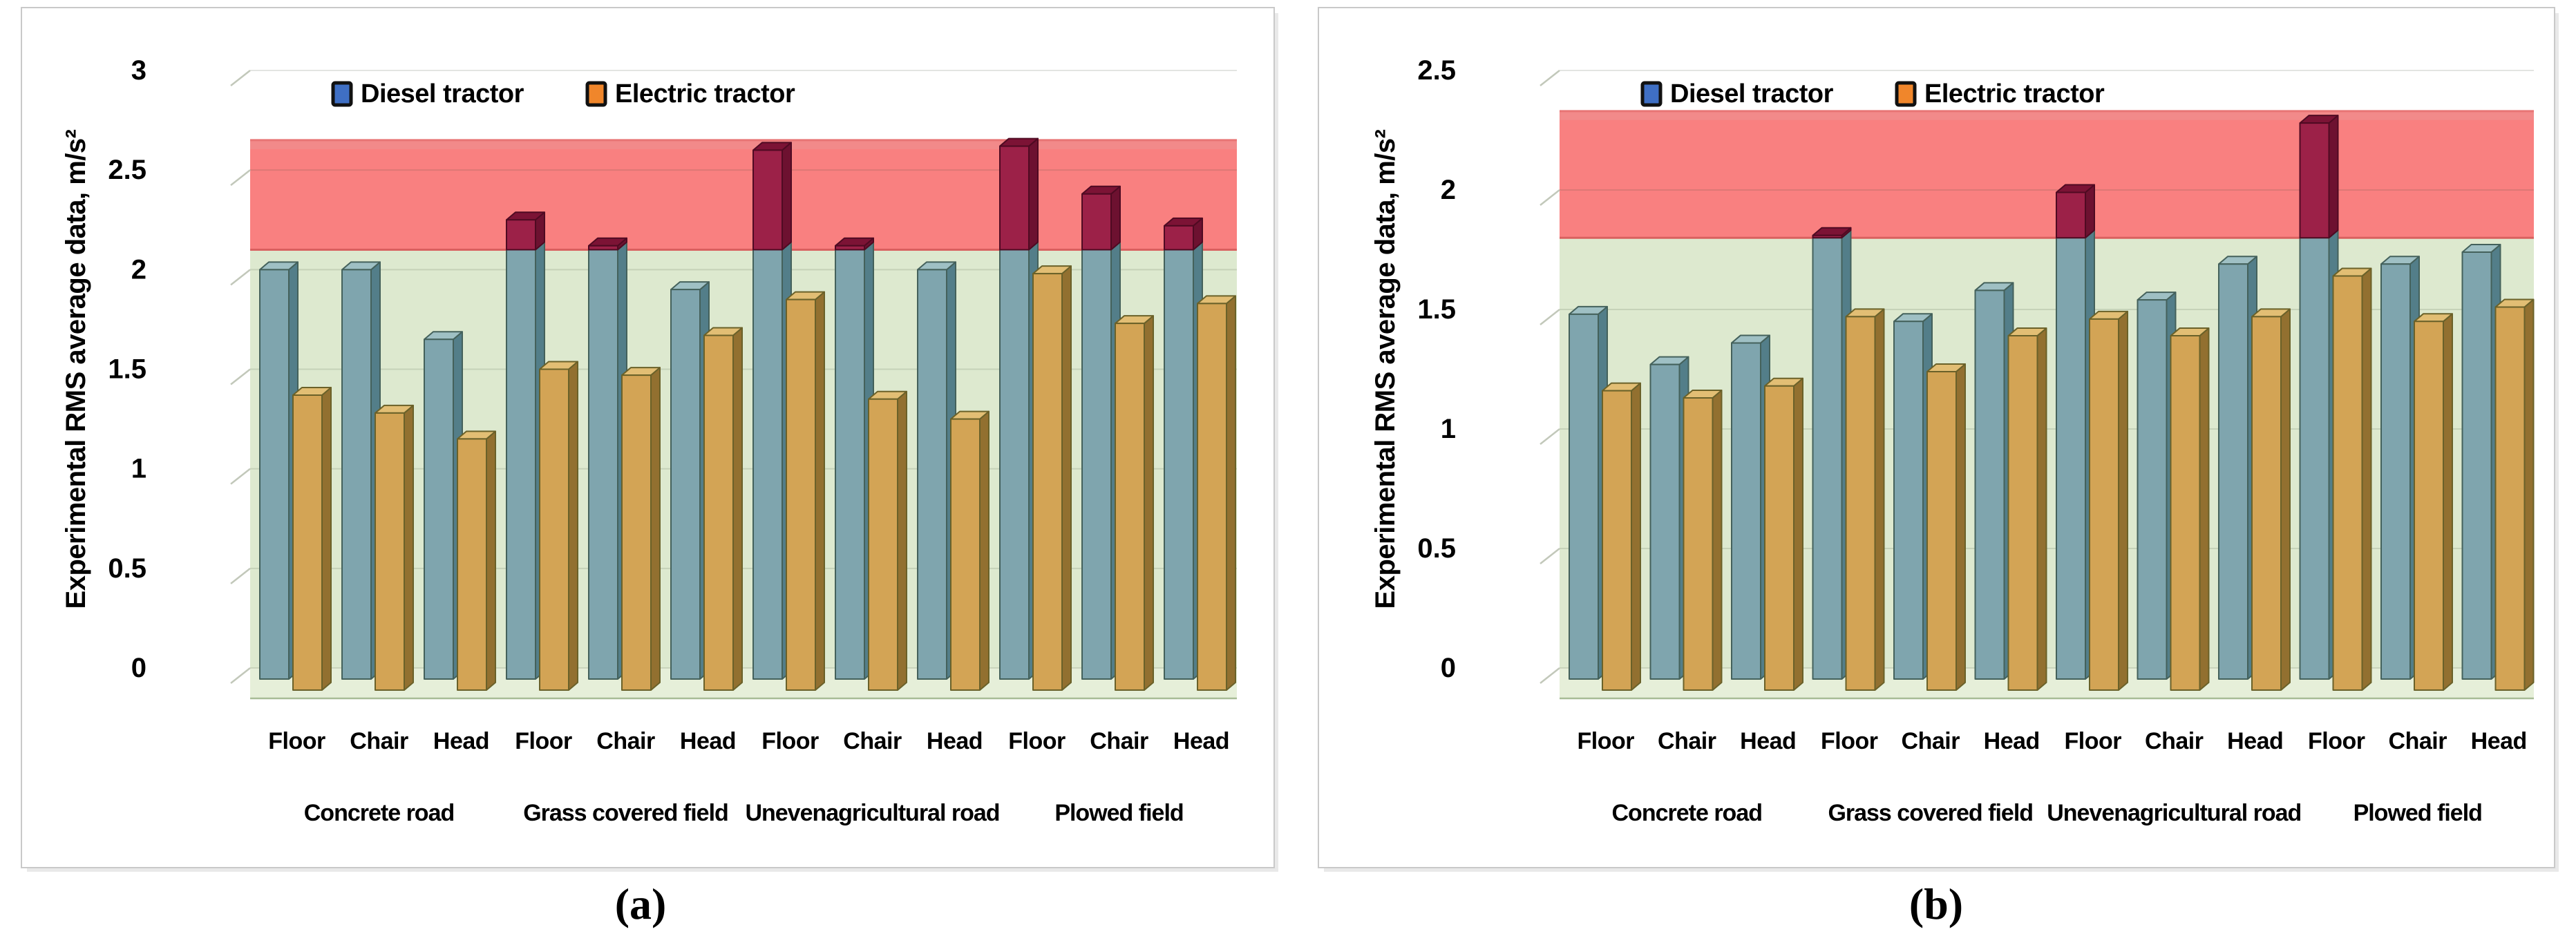  Describe the element at coordinates (138, 70) in the screenshot. I see `y-axis-tick-label: 3` at that location.